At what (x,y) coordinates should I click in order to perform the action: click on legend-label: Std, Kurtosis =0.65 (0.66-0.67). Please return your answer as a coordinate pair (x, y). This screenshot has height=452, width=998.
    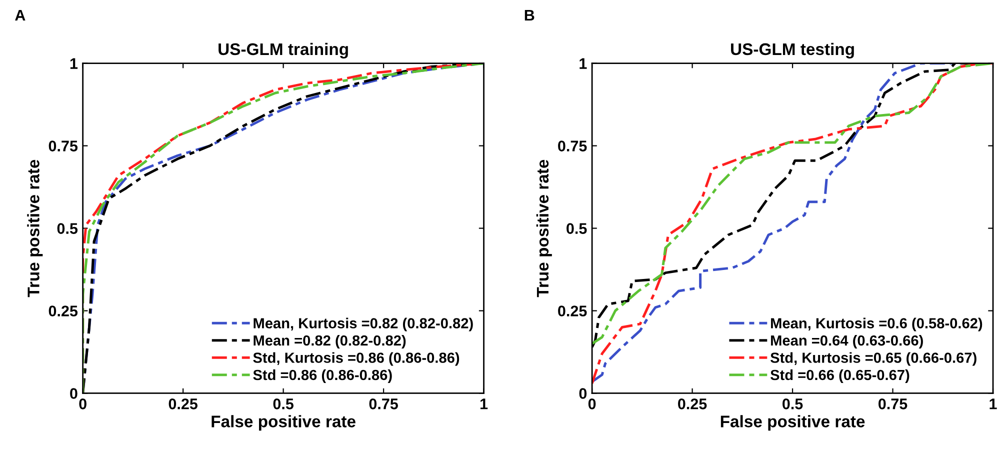
    Looking at the image, I should click on (873, 359).